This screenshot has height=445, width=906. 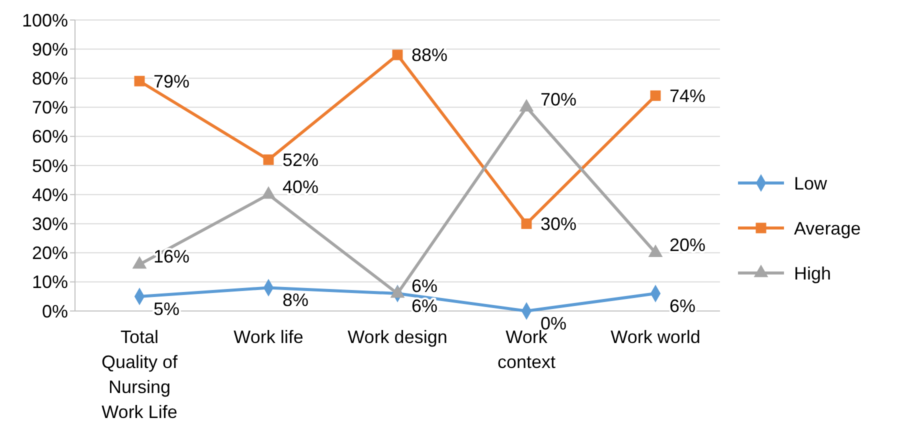 I want to click on y-tick-label: 70%, so click(x=50, y=108).